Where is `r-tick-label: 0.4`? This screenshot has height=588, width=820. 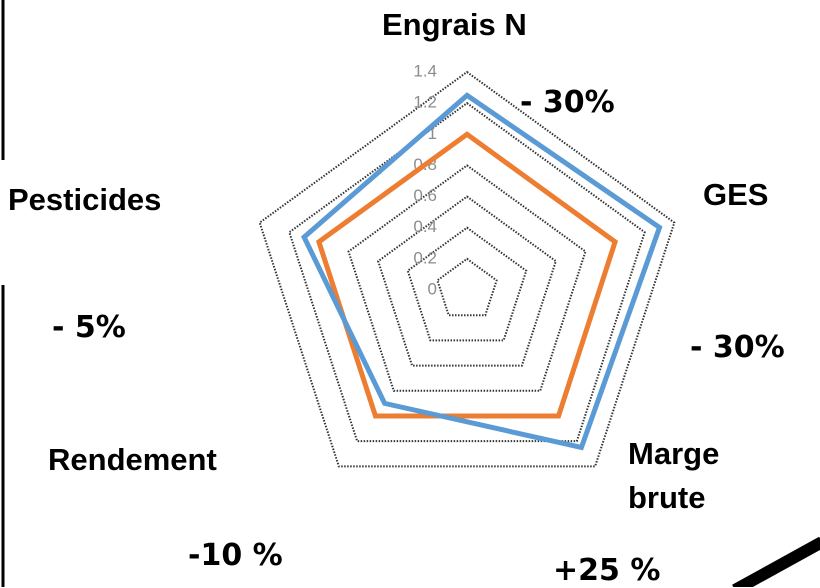
r-tick-label: 0.4 is located at coordinates (425, 226).